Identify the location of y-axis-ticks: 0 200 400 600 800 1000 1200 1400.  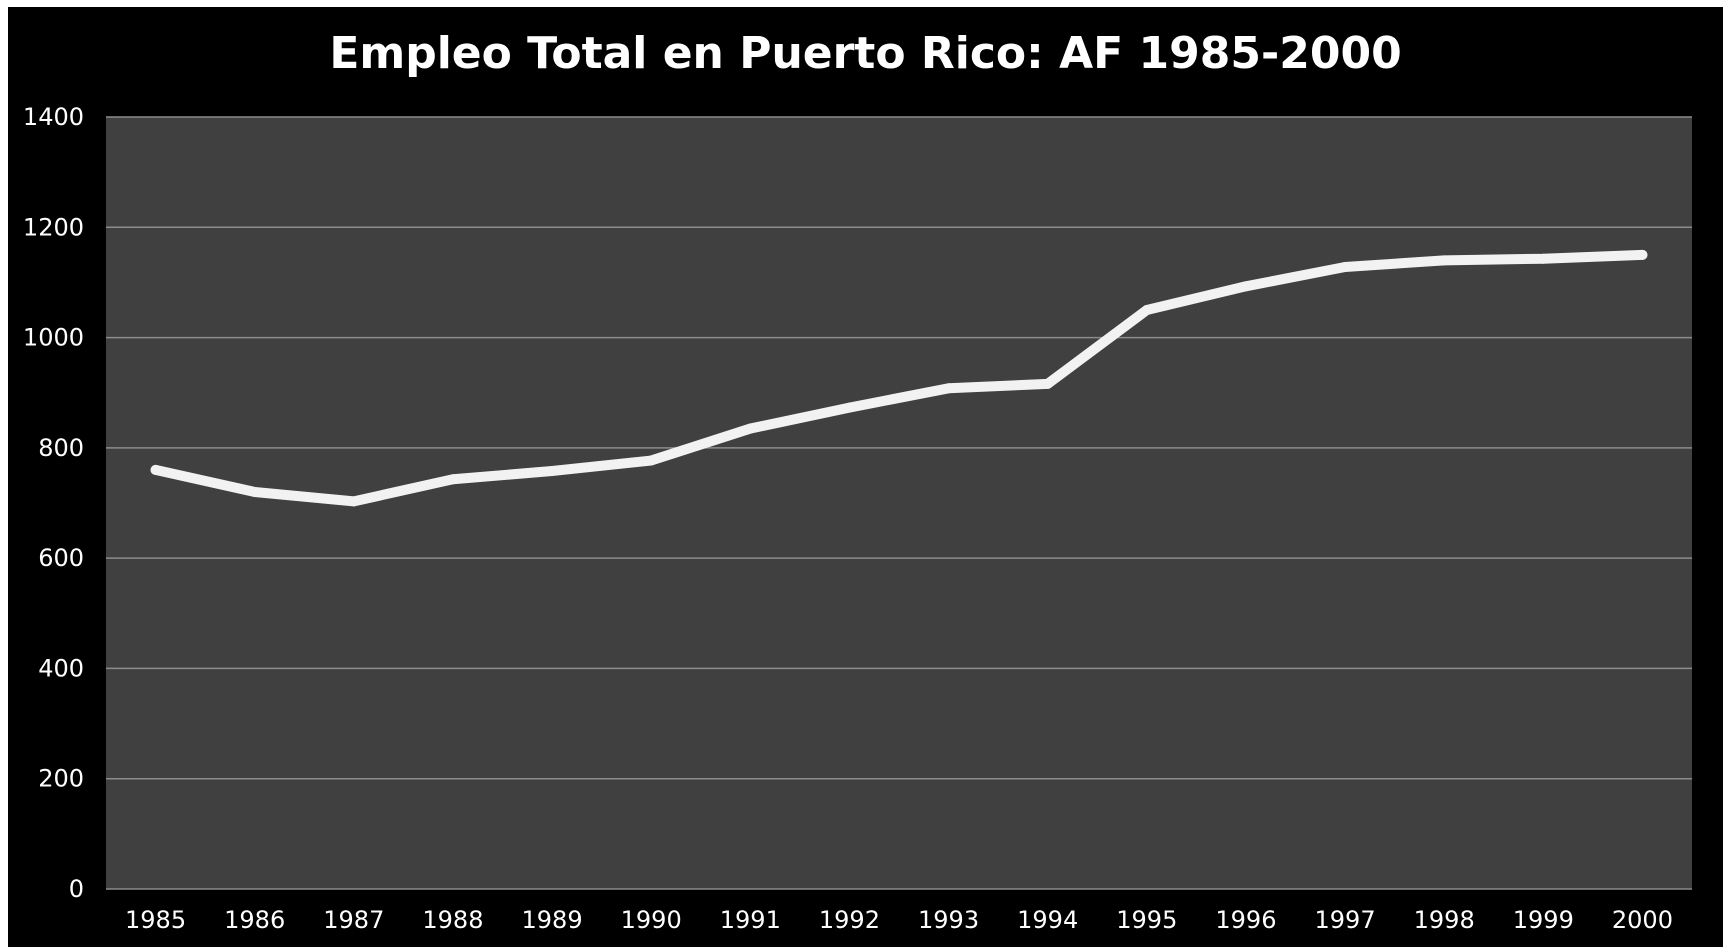
(53, 503).